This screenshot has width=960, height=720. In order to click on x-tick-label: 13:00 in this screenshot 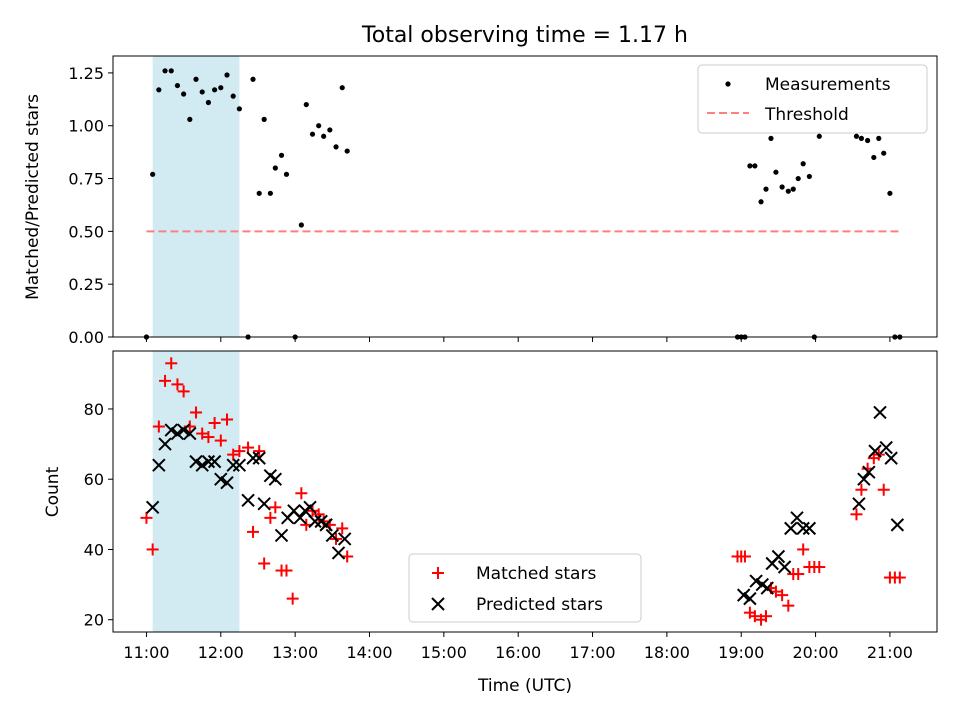, I will do `click(295, 652)`.